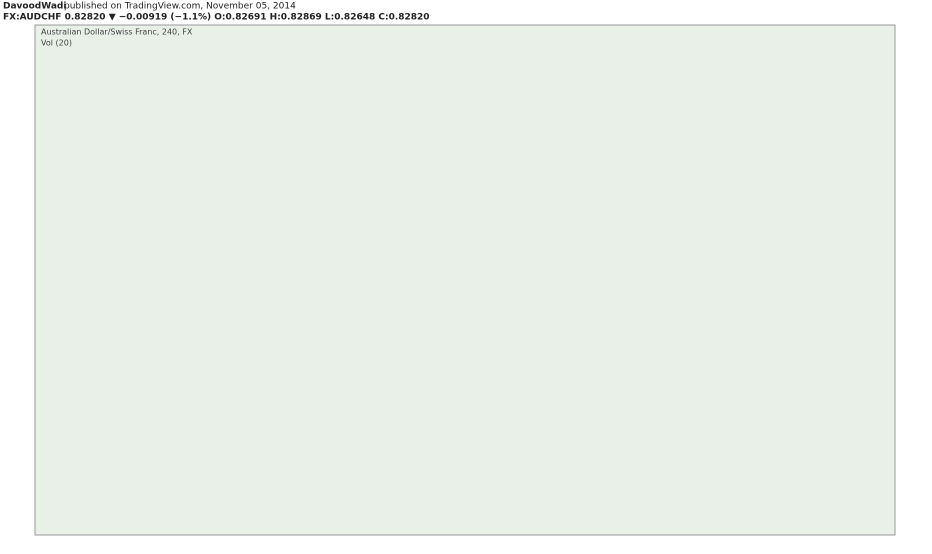 The image size is (932, 554). Describe the element at coordinates (34, 7) in the screenshot. I see `author: DavoodWadi` at that location.